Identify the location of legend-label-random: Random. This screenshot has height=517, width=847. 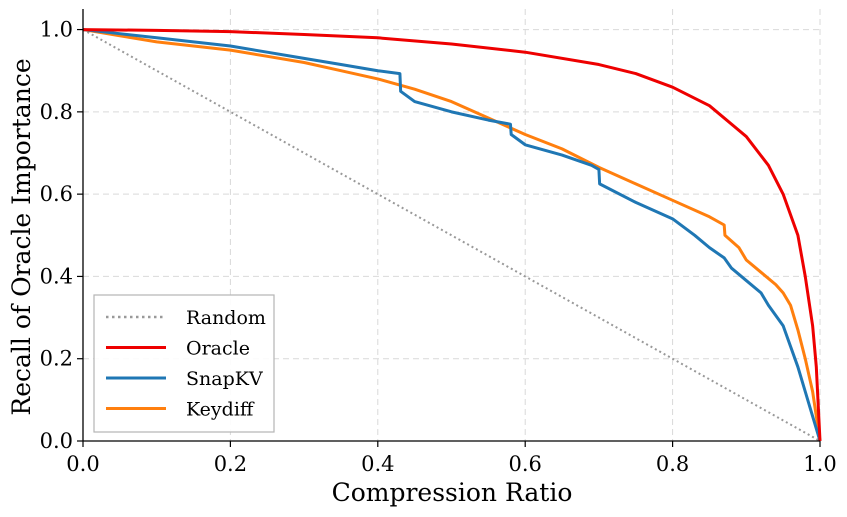
(226, 318).